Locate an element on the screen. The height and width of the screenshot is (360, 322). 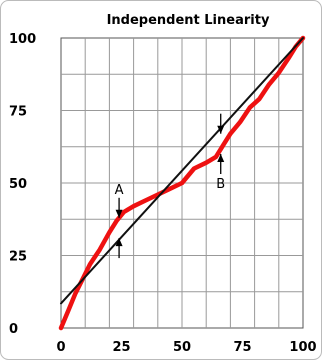
annotation-label: B is located at coordinates (220, 184).